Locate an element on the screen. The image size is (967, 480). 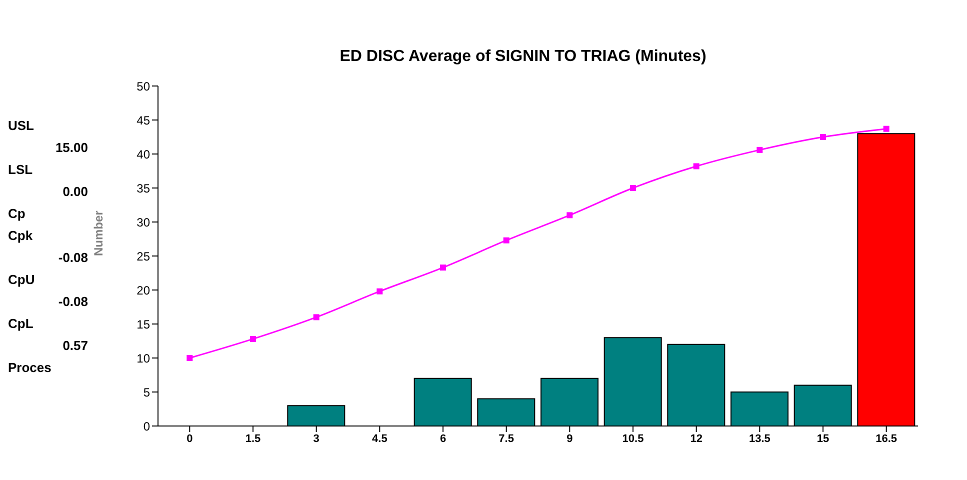
y-tick-label: 45 is located at coordinates (143, 120).